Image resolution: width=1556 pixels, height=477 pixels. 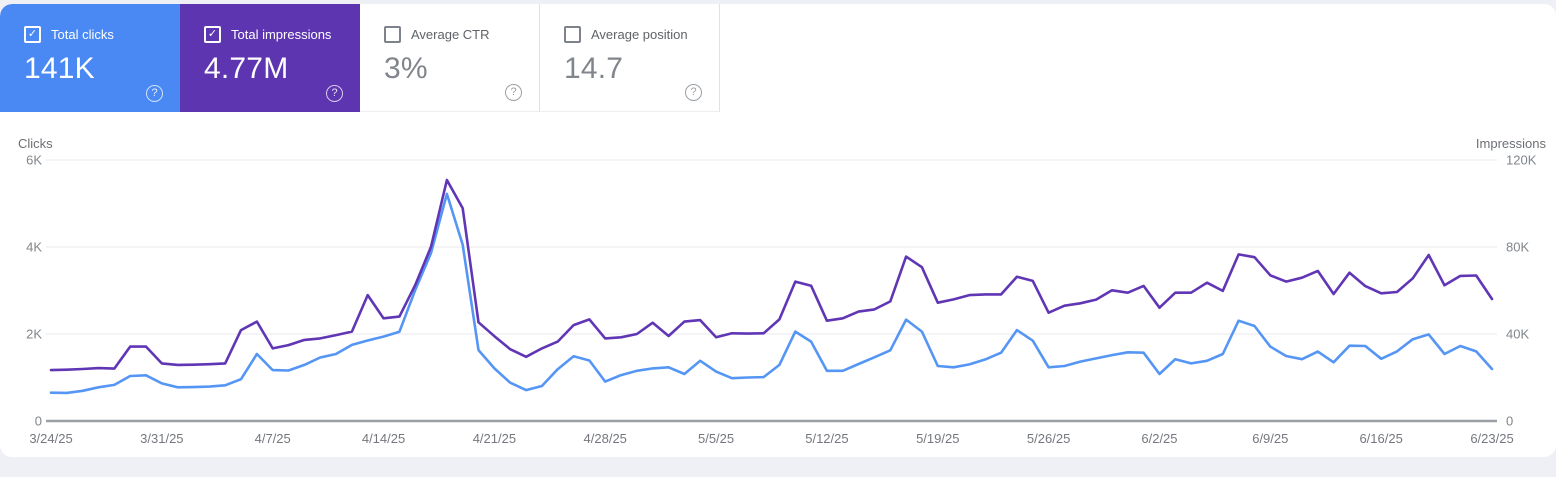 What do you see at coordinates (450, 34) in the screenshot?
I see `metric-card-label: Average CTR` at bounding box center [450, 34].